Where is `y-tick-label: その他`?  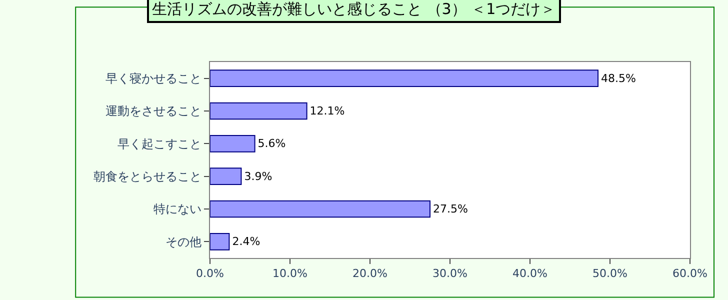 y-tick-label: その他 is located at coordinates (184, 241).